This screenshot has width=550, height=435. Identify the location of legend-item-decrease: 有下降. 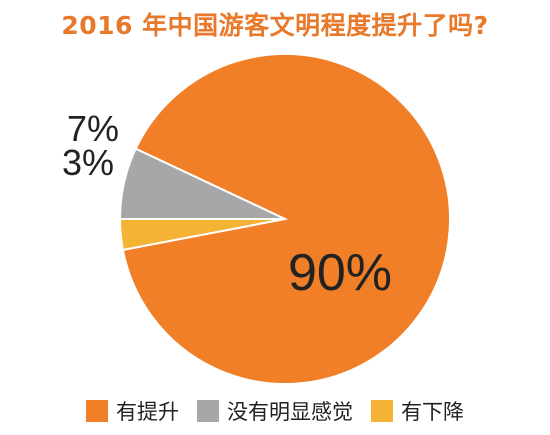
(417, 411).